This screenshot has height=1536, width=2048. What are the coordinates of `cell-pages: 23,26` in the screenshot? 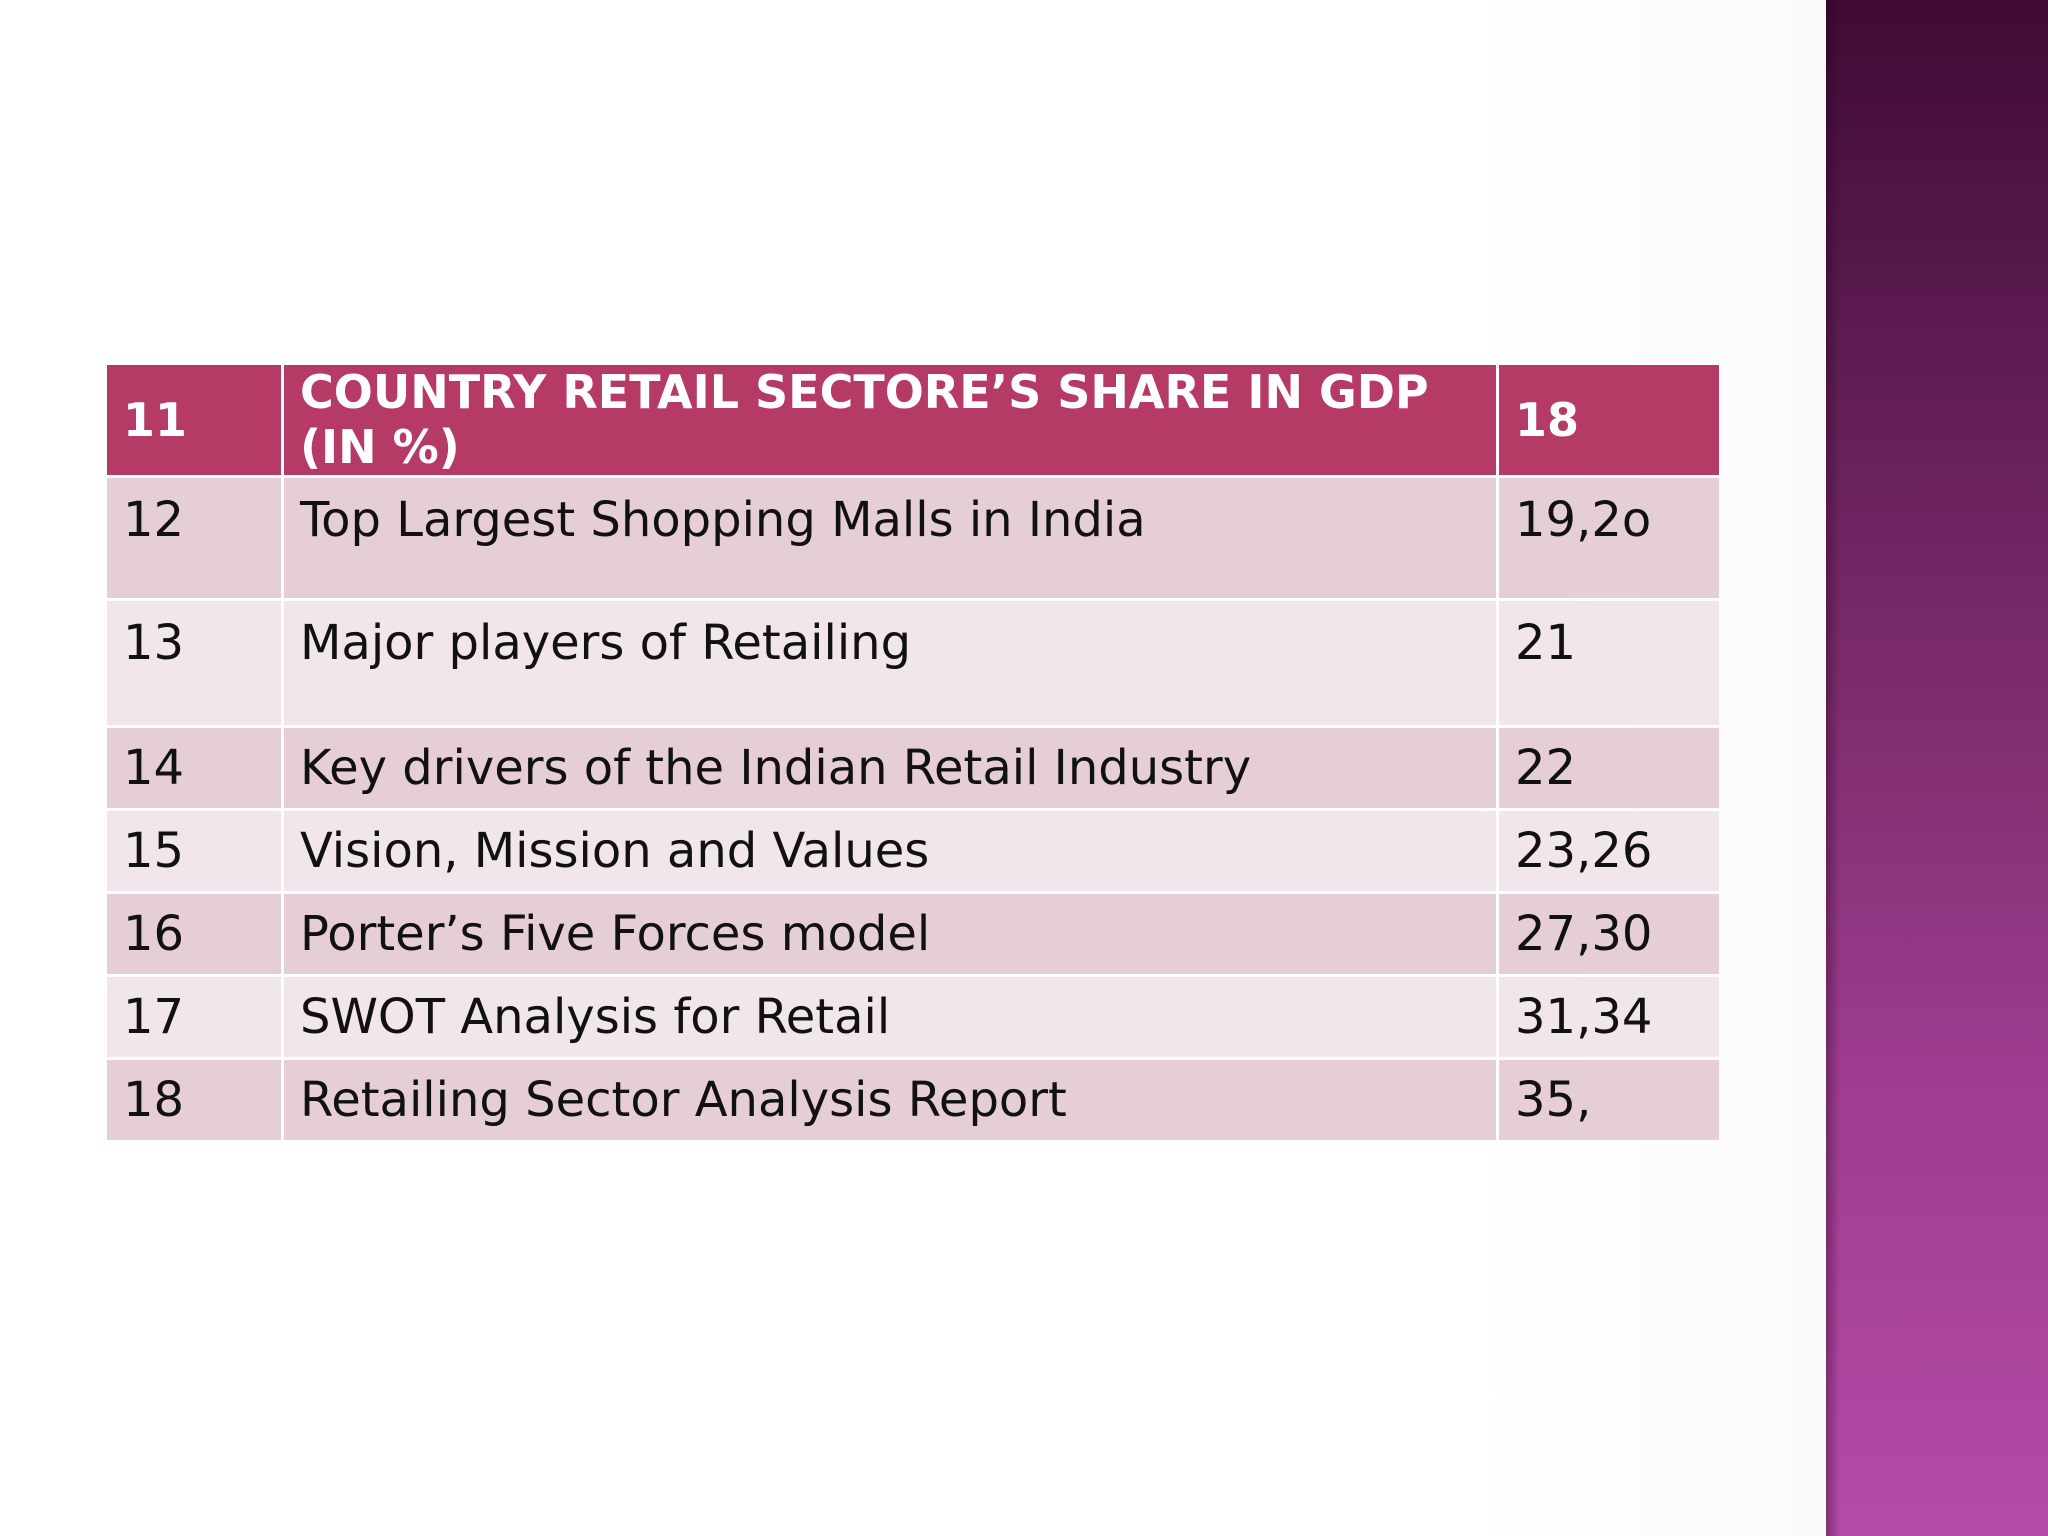 It's located at (1609, 851).